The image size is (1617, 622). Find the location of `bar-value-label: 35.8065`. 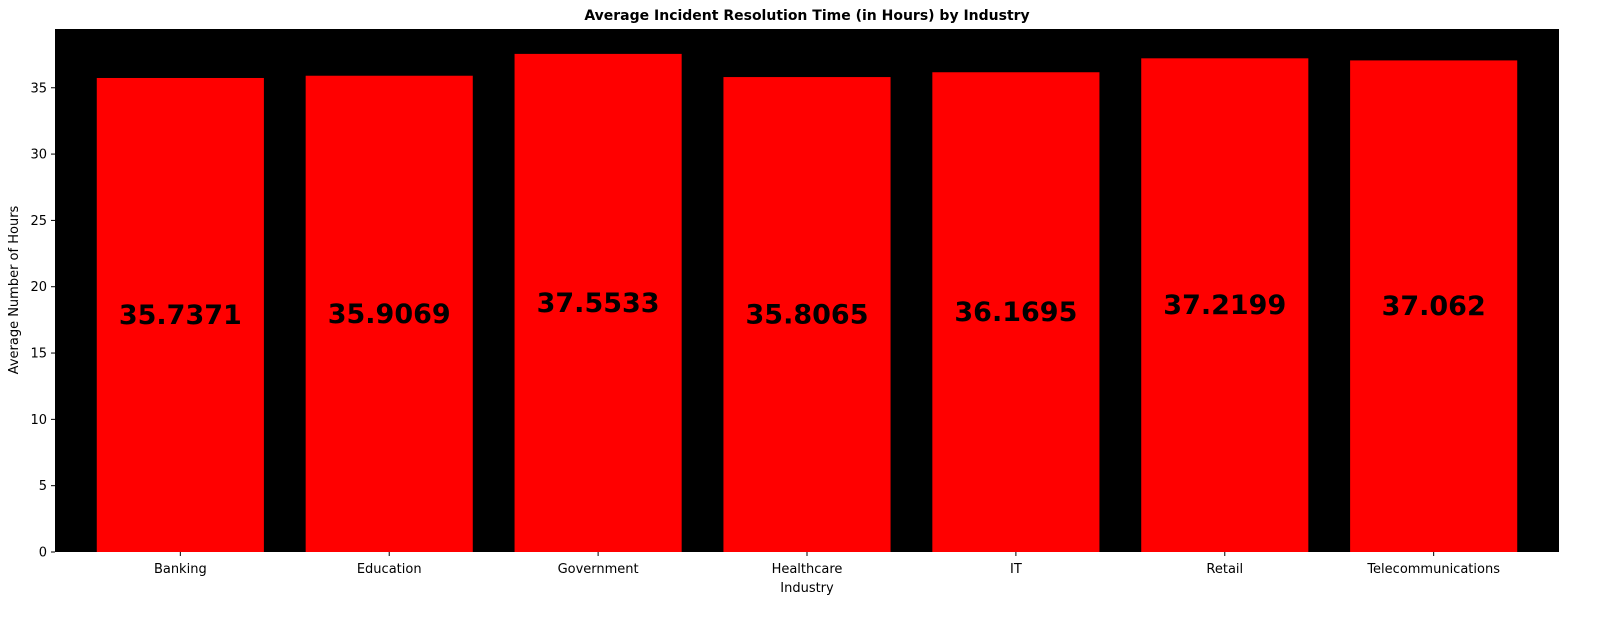

bar-value-label: 35.8065 is located at coordinates (807, 315).